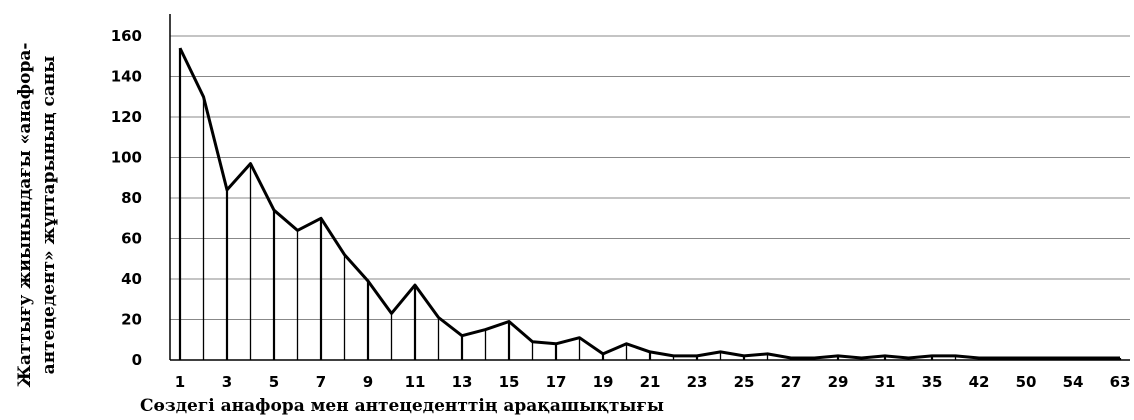 The image size is (1134, 420). What do you see at coordinates (1026, 382) in the screenshot?
I see `x-tick-label: 50` at bounding box center [1026, 382].